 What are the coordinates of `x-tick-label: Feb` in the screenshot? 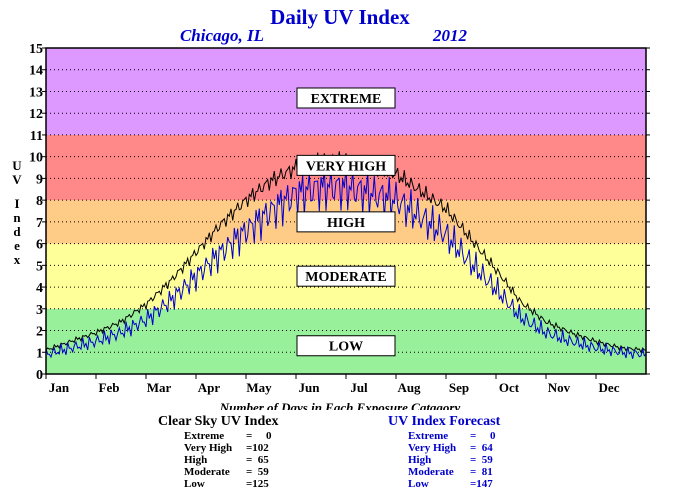 It's located at (109, 387).